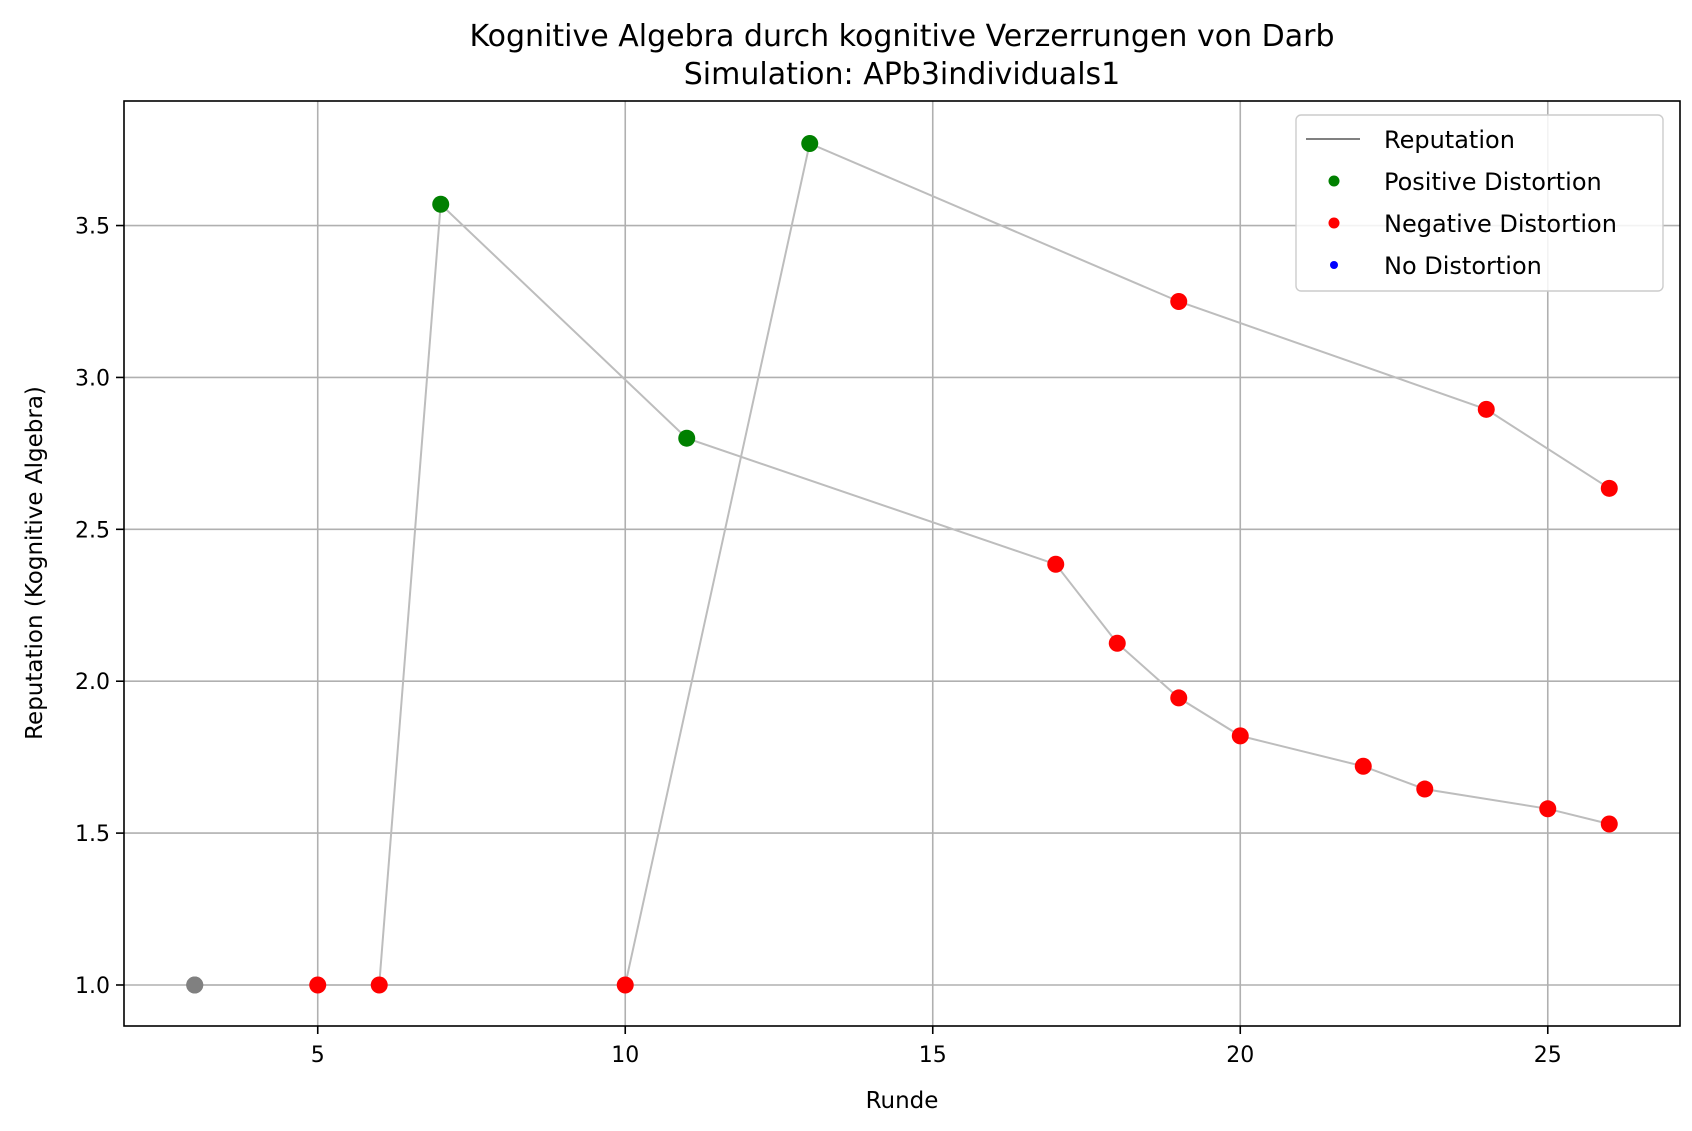  Describe the element at coordinates (1334, 181) in the screenshot. I see `legend-dot-positive` at that location.